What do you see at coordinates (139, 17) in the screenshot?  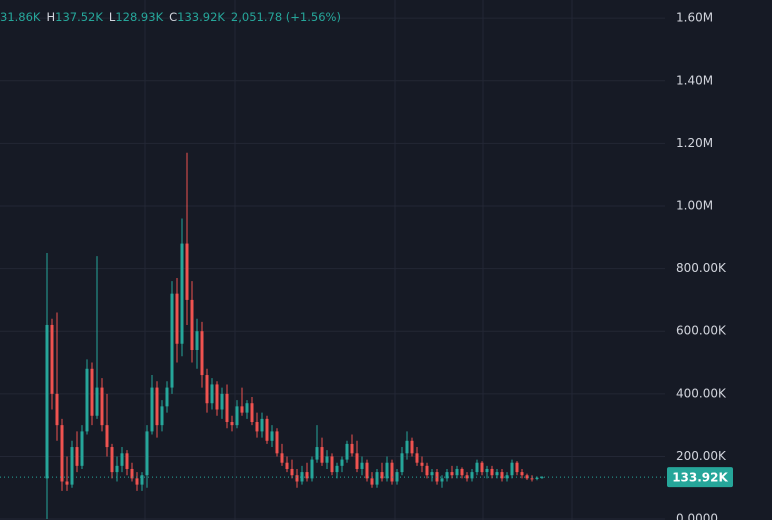 I see `low-value: 128.93K` at bounding box center [139, 17].